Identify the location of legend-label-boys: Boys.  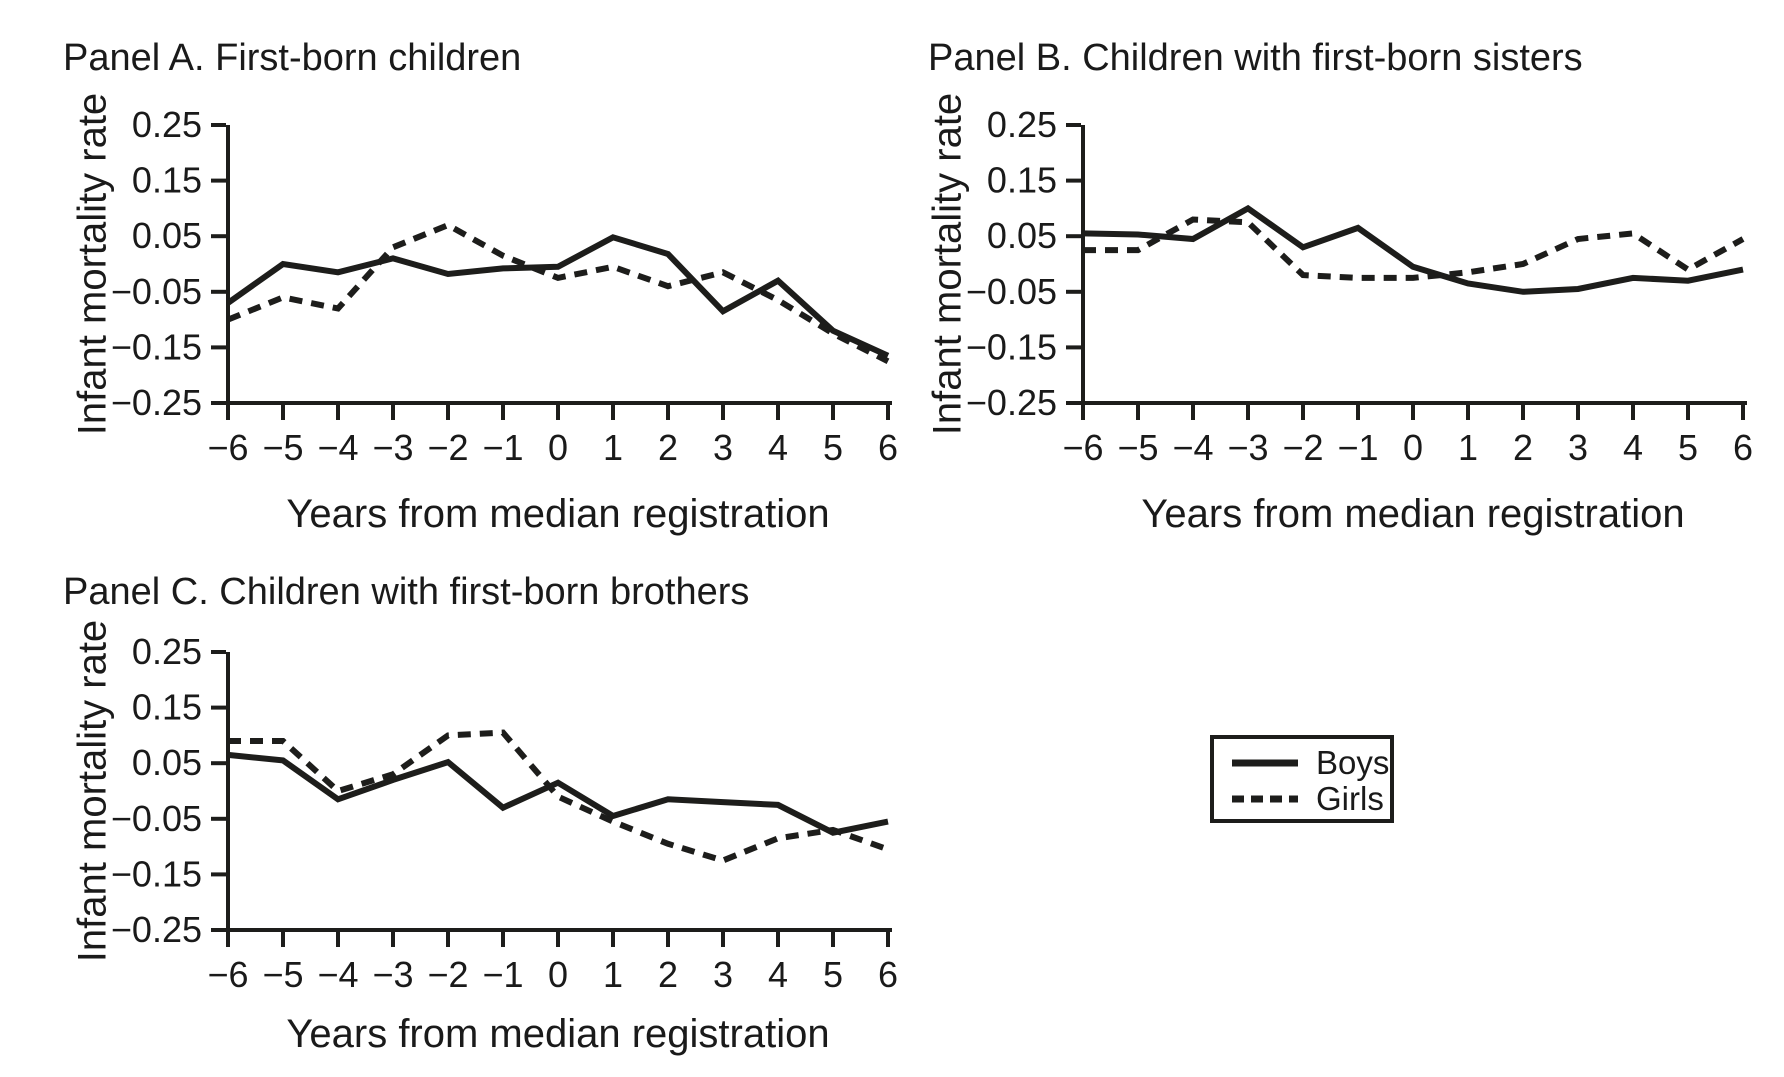
(1353, 762).